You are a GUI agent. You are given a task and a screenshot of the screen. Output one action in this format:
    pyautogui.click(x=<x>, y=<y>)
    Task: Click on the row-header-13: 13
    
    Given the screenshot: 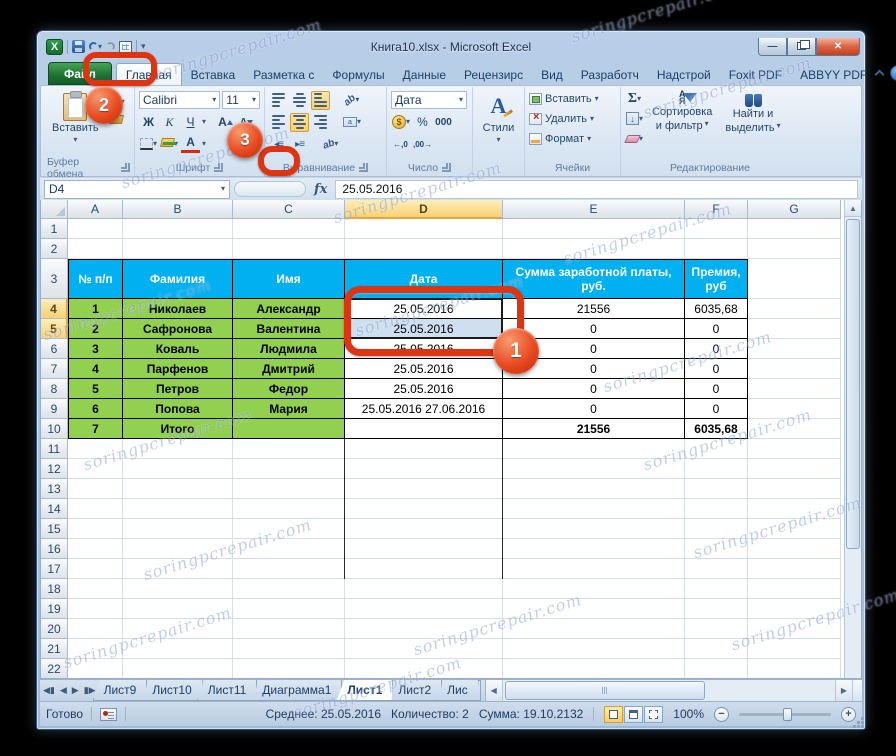 What is the action you would take?
    pyautogui.click(x=54, y=489)
    